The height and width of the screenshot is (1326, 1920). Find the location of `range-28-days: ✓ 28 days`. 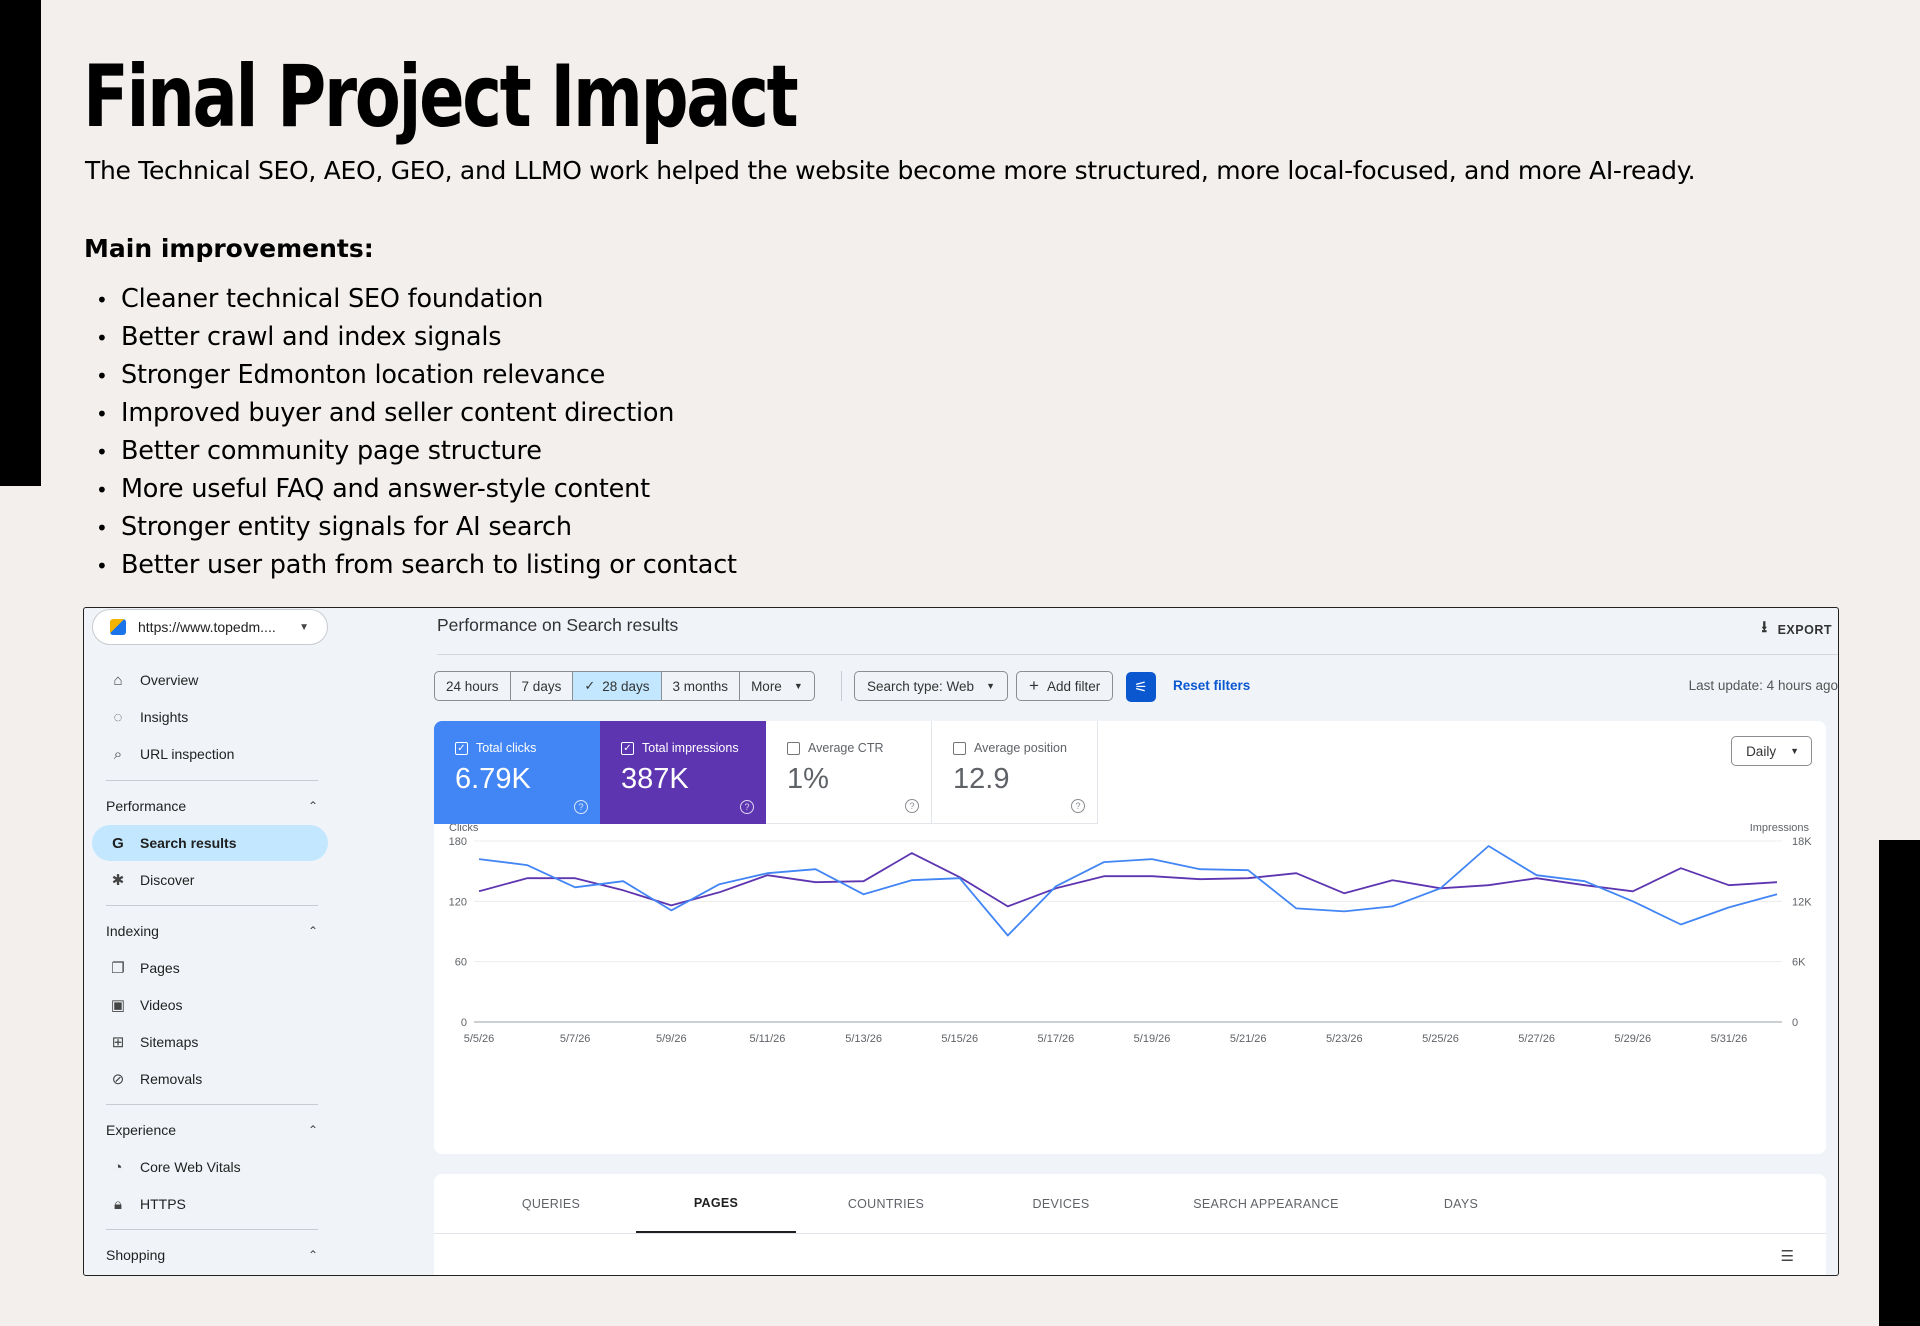

range-28-days: ✓ 28 days is located at coordinates (617, 686).